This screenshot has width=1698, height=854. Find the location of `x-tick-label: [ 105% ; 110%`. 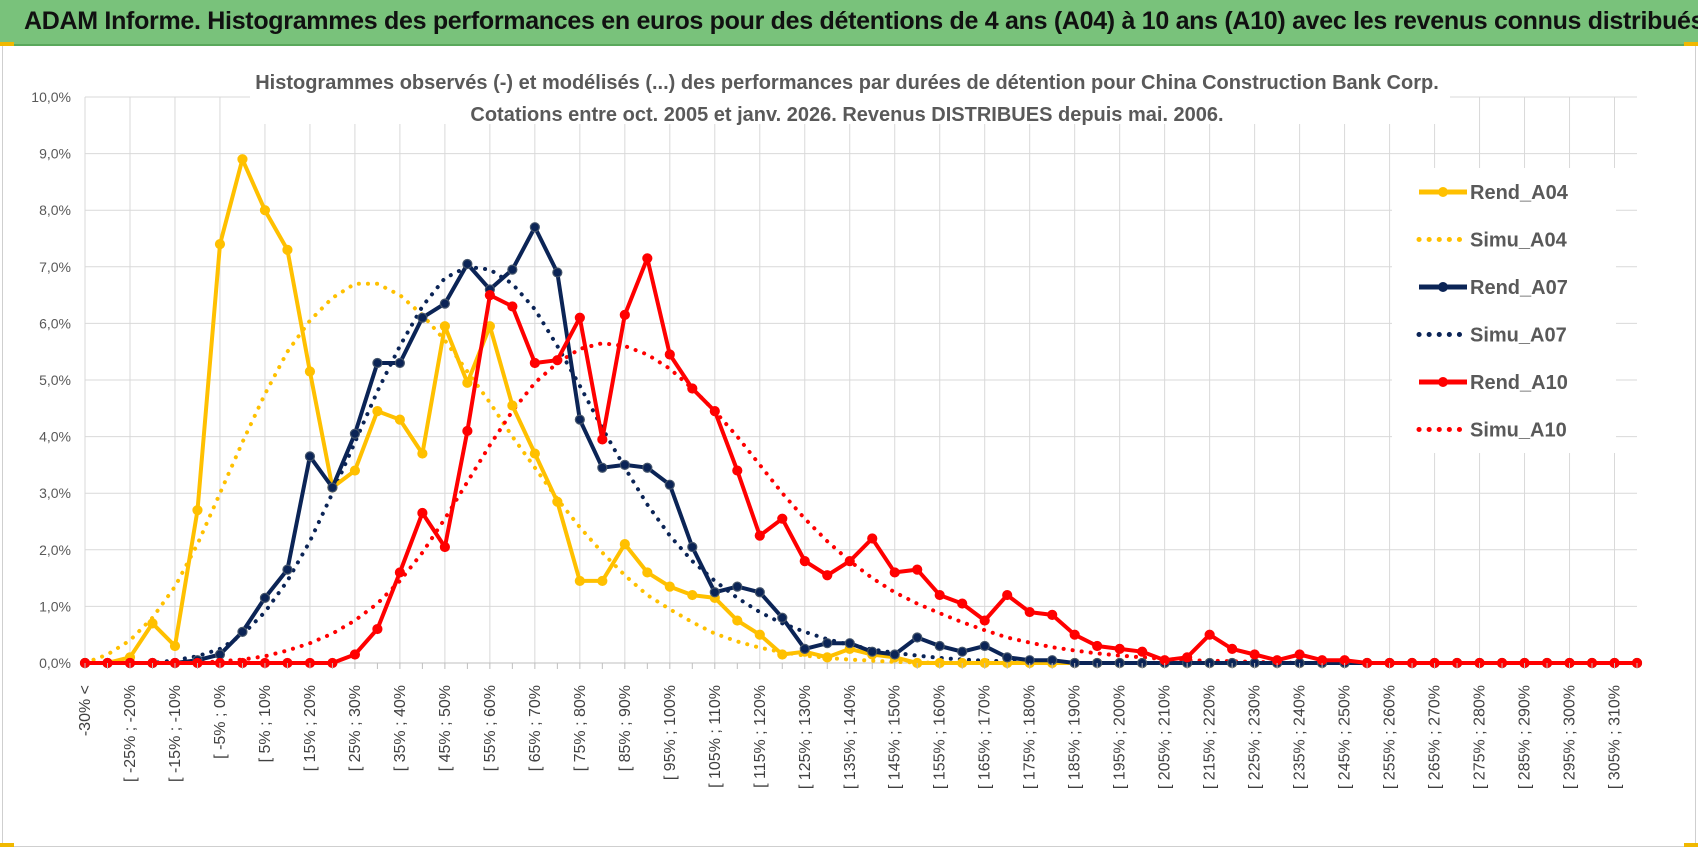

x-tick-label: [ 105% ; 110% is located at coordinates (715, 736).